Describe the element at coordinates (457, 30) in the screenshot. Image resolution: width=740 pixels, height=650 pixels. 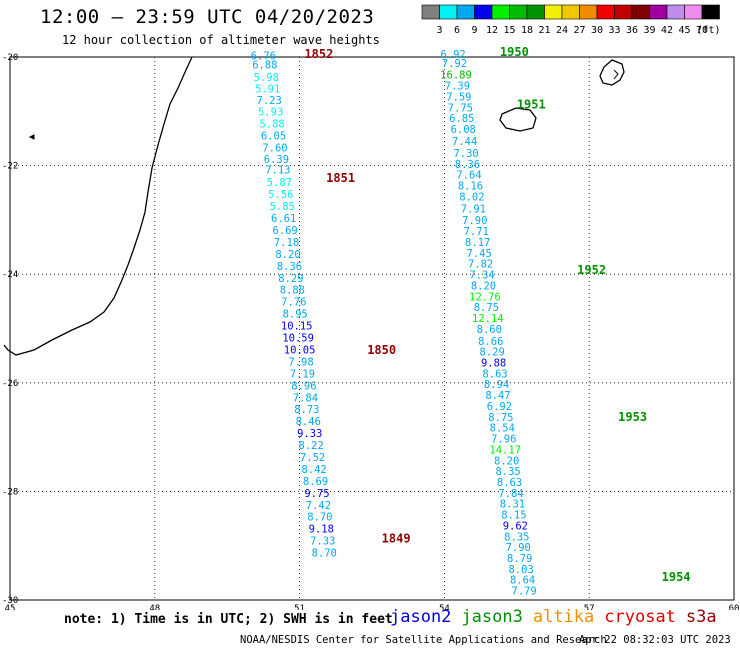
I see `scale-tick-label: 6` at that location.